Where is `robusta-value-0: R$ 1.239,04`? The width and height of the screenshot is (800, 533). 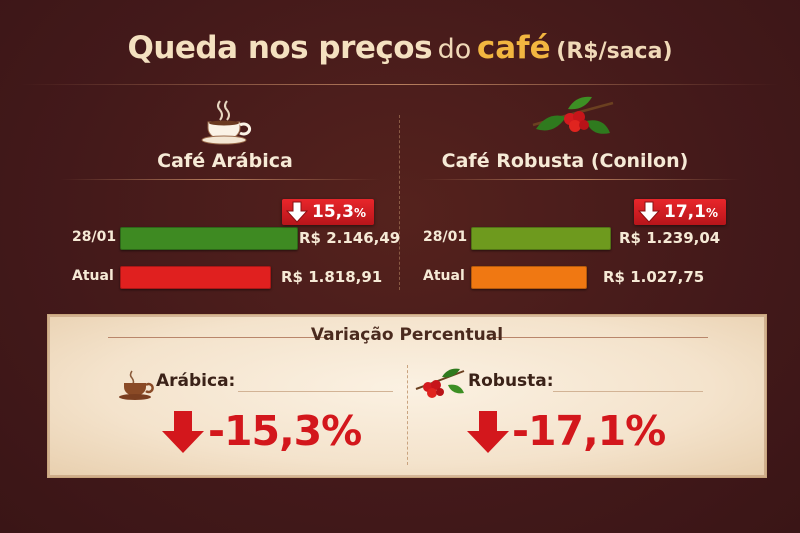 robusta-value-0: R$ 1.239,04 is located at coordinates (670, 238).